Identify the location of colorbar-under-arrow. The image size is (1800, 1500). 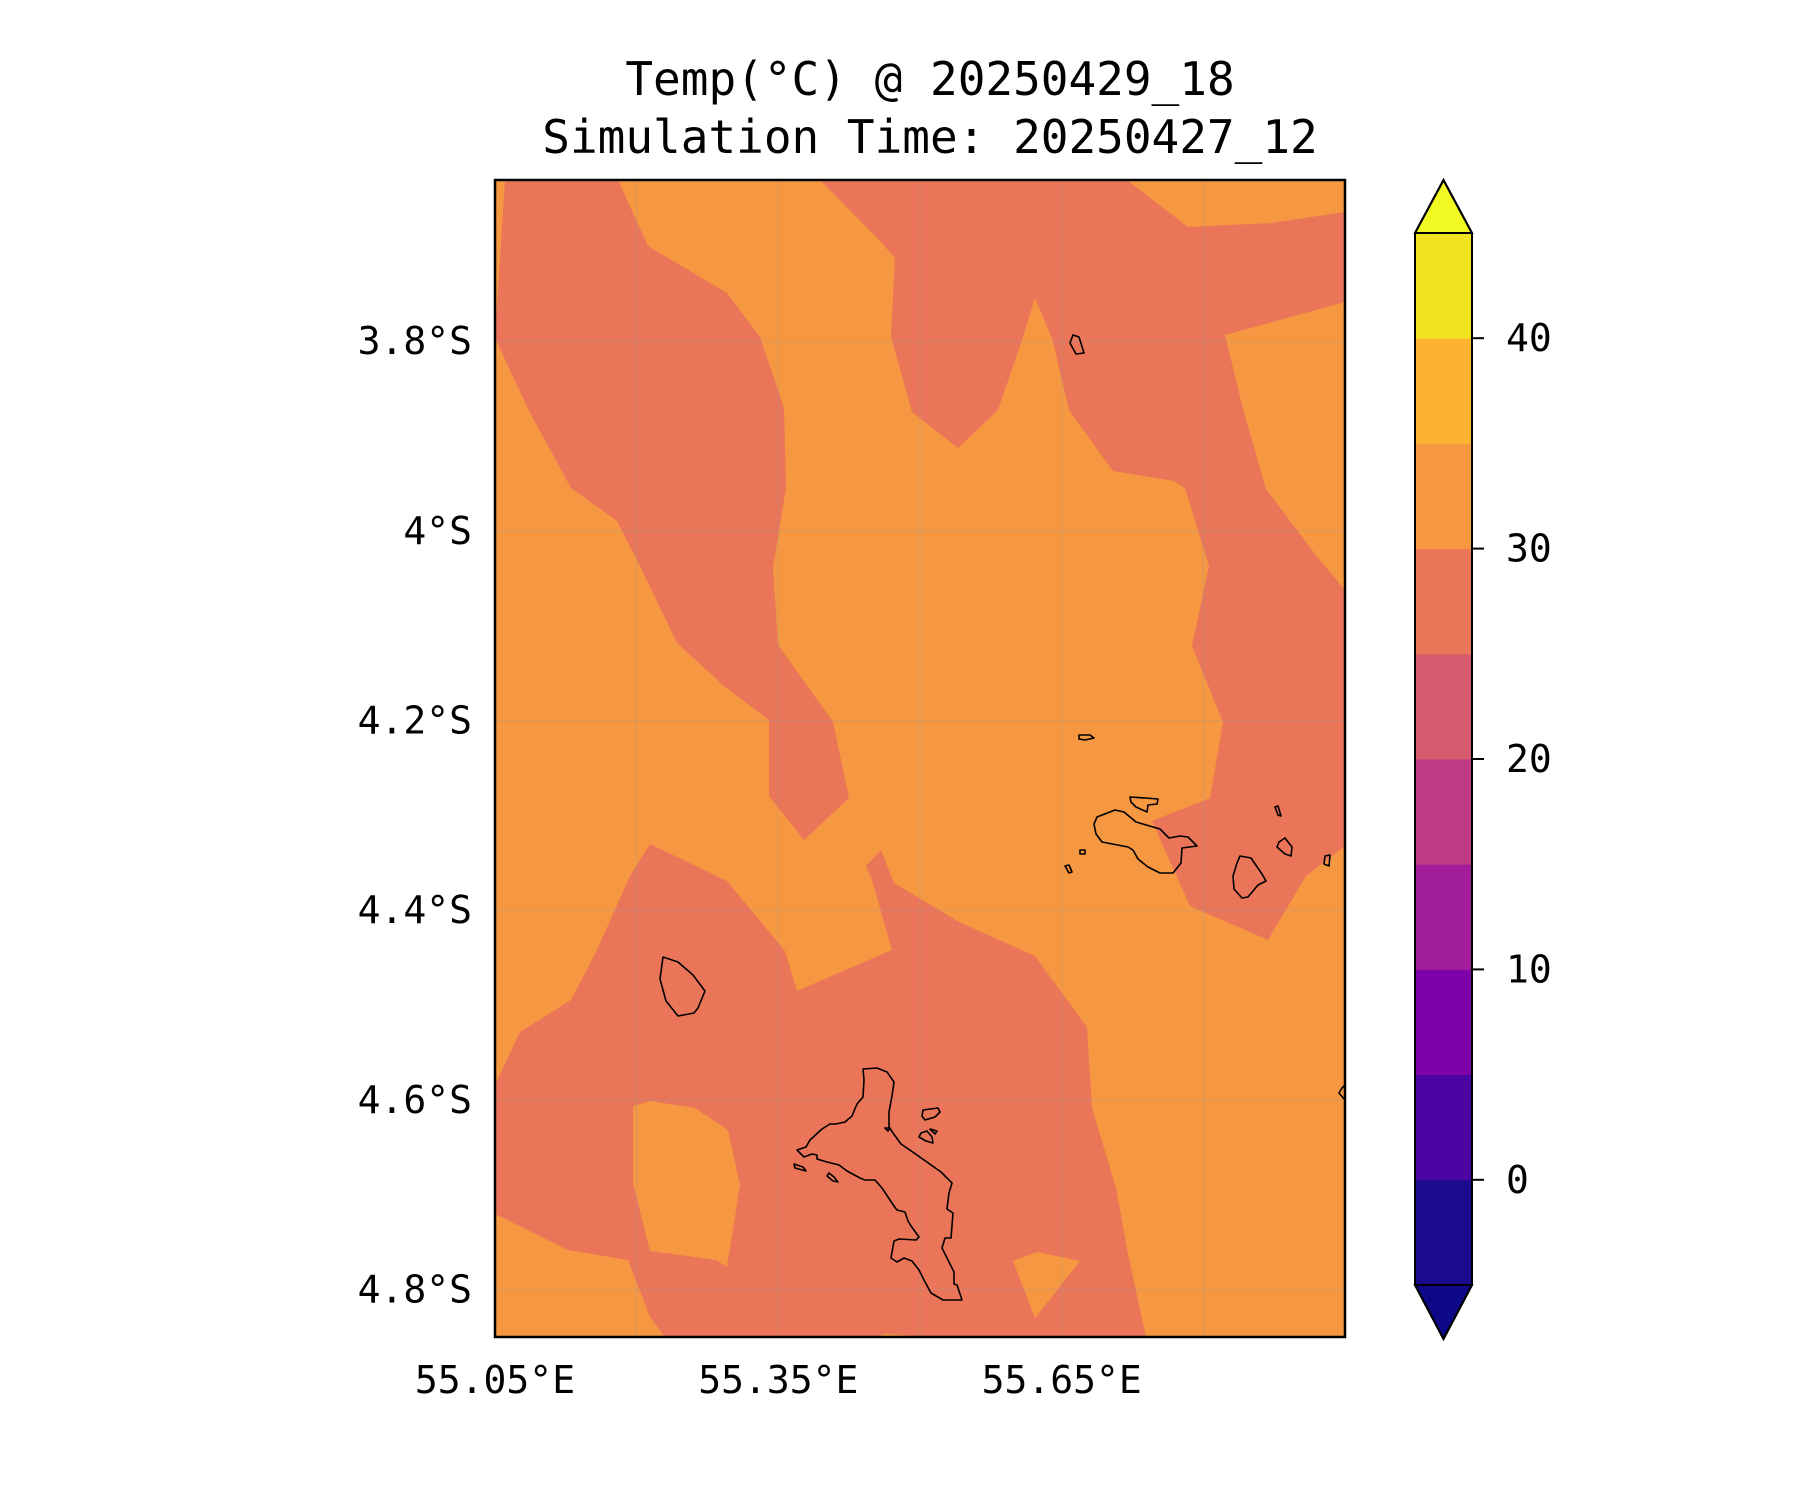
(1443, 1313).